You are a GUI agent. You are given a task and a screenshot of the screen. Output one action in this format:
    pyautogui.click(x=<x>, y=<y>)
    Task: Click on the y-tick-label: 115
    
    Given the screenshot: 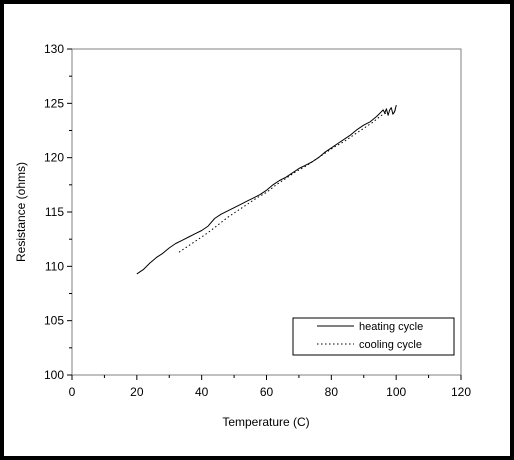 What is the action you would take?
    pyautogui.click(x=54, y=212)
    